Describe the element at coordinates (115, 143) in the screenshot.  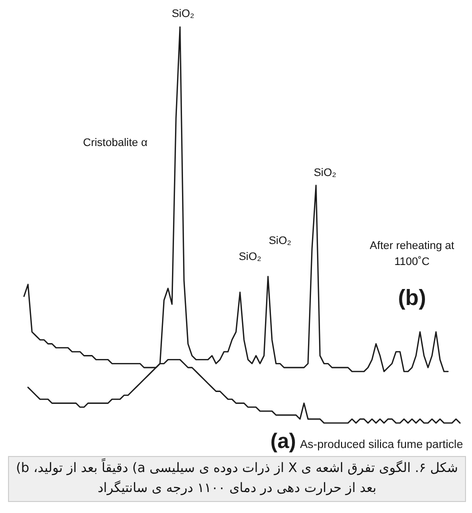
I see `annotation: Cristobalite α` at that location.